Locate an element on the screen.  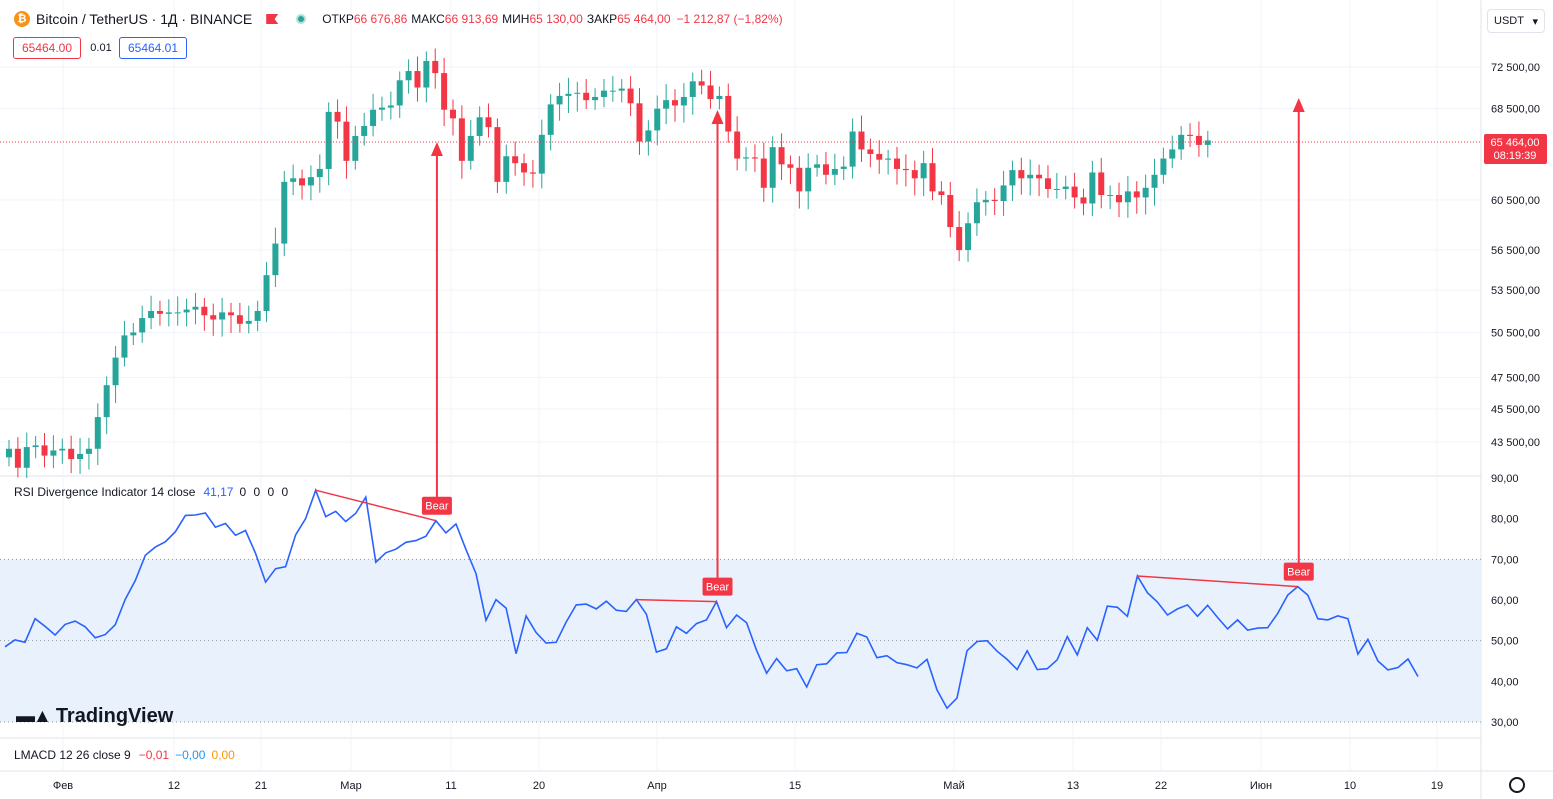
x-tick-label: Июн is located at coordinates (1261, 786).